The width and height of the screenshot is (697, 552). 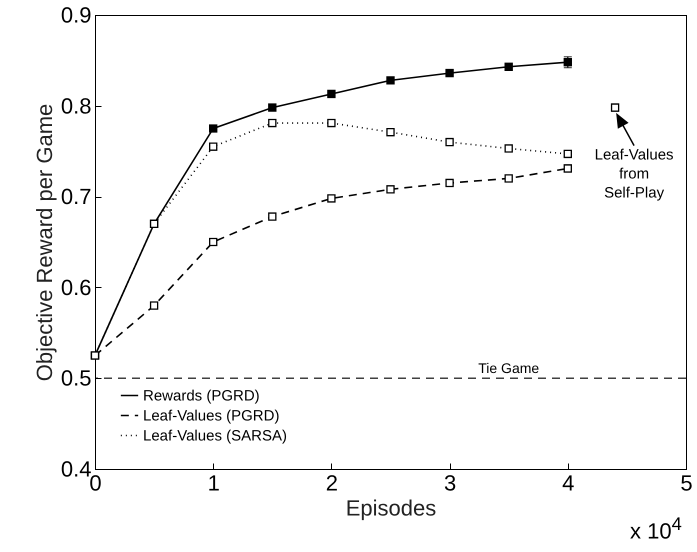 What do you see at coordinates (215, 436) in the screenshot?
I see `legend-label: Leaf-Values (SARSA)` at bounding box center [215, 436].